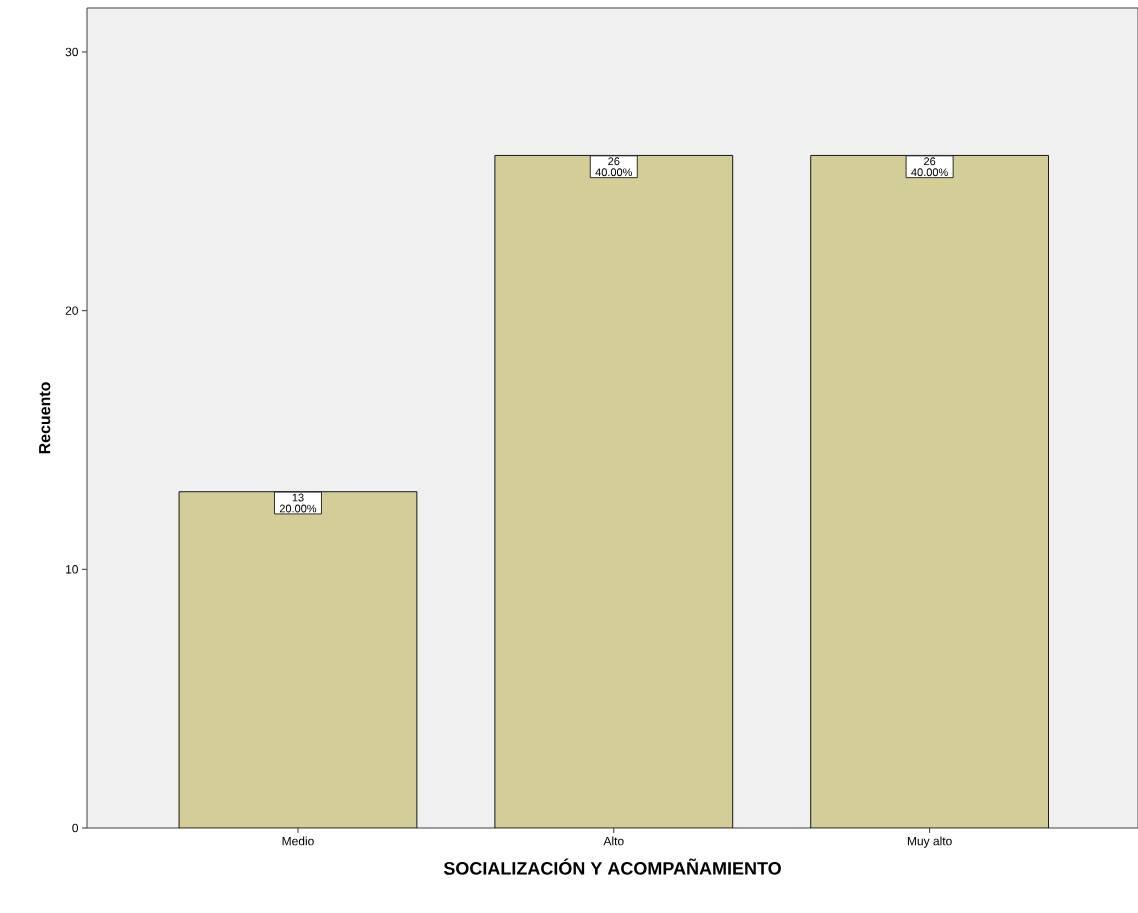 This screenshot has width=1138, height=913. What do you see at coordinates (72, 310) in the screenshot?
I see `y-tick-label: 20` at bounding box center [72, 310].